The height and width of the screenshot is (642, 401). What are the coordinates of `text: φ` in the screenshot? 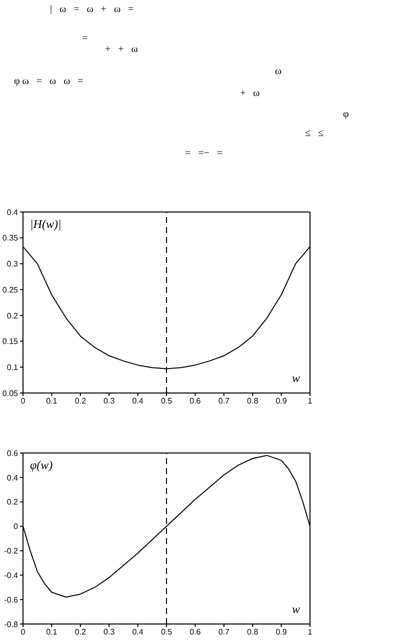 It's located at (346, 114).